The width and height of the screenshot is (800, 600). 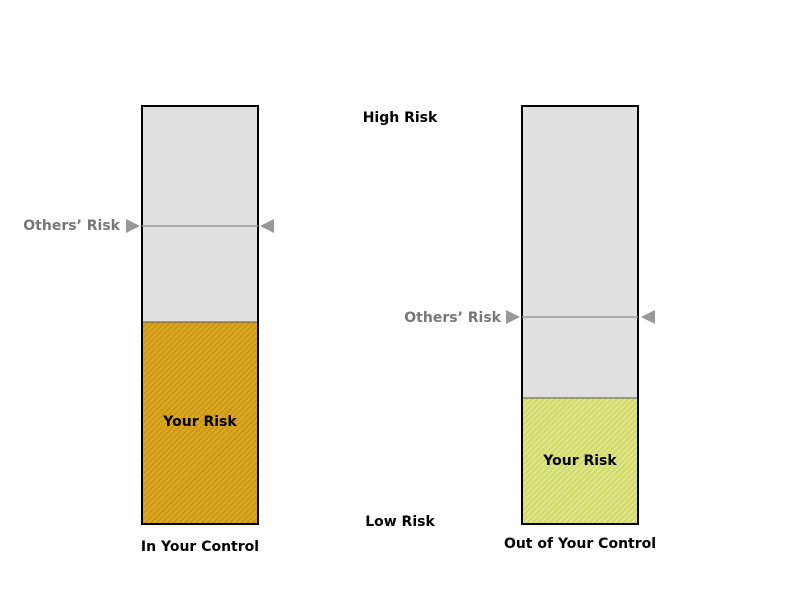 What do you see at coordinates (200, 315) in the screenshot?
I see `column-frame-left` at bounding box center [200, 315].